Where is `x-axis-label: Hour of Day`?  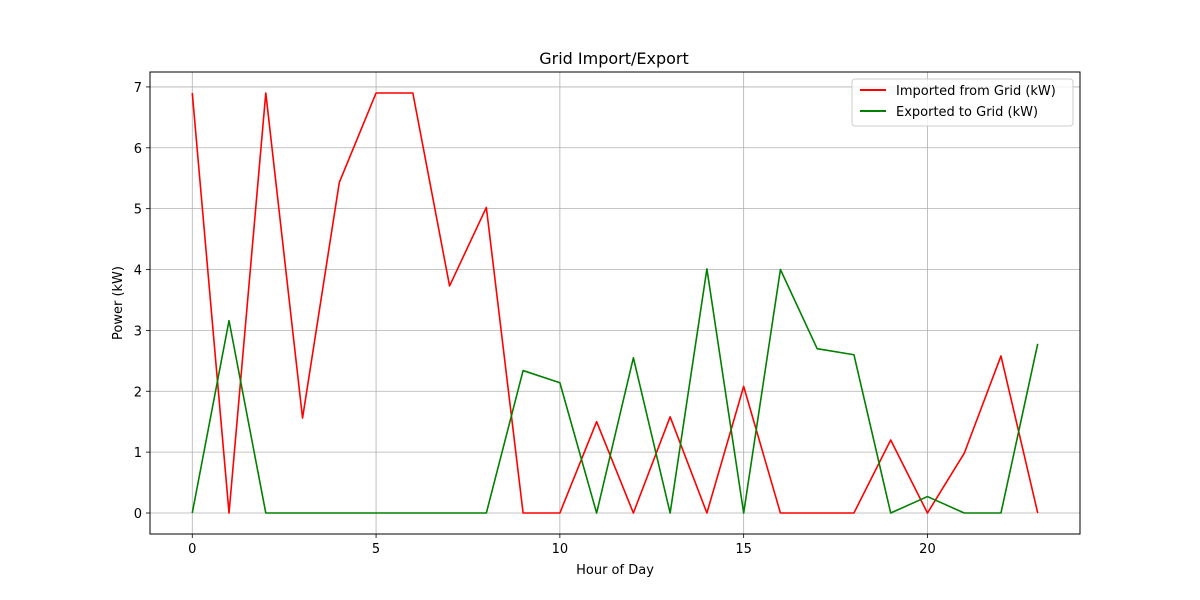 x-axis-label: Hour of Day is located at coordinates (615, 570).